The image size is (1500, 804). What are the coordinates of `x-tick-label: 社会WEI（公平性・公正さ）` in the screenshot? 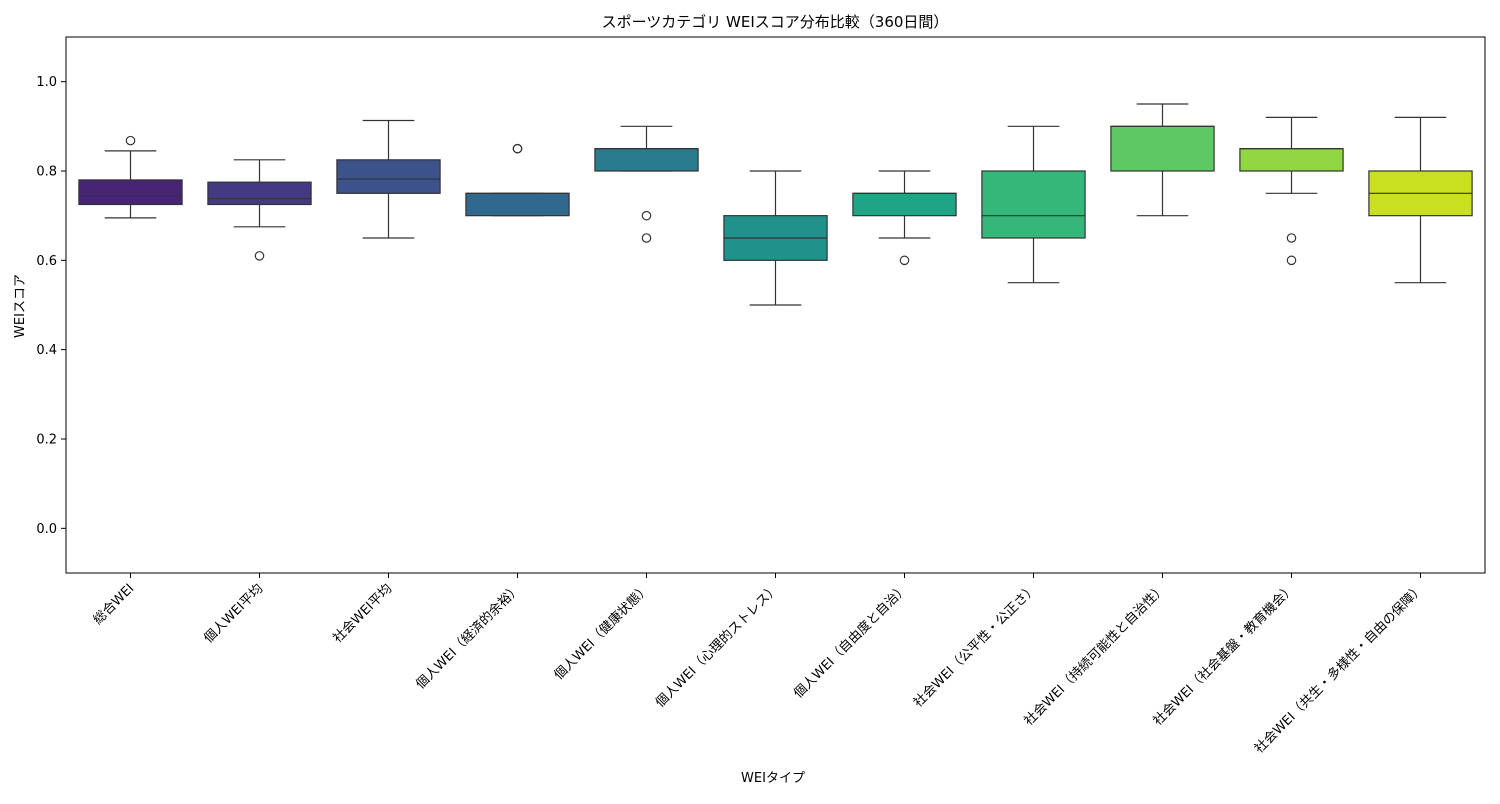 It's located at (975, 646).